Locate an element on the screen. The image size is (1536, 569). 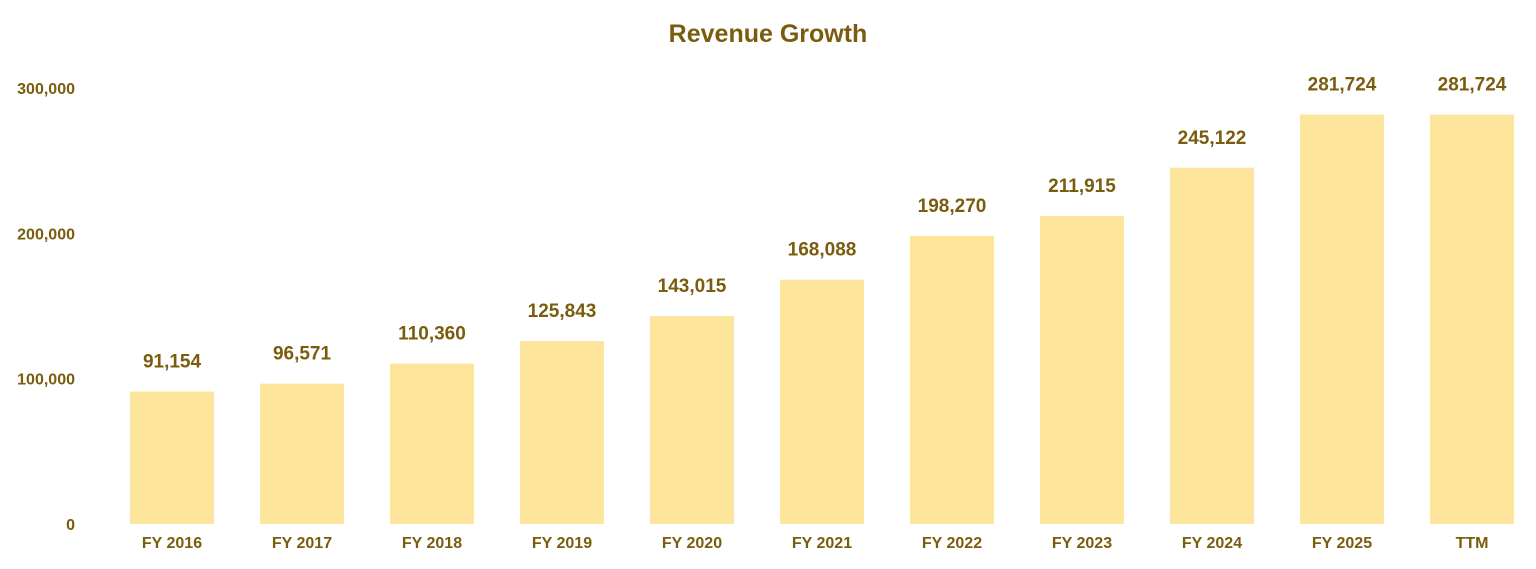
bar-value-label: 143,015 is located at coordinates (692, 286).